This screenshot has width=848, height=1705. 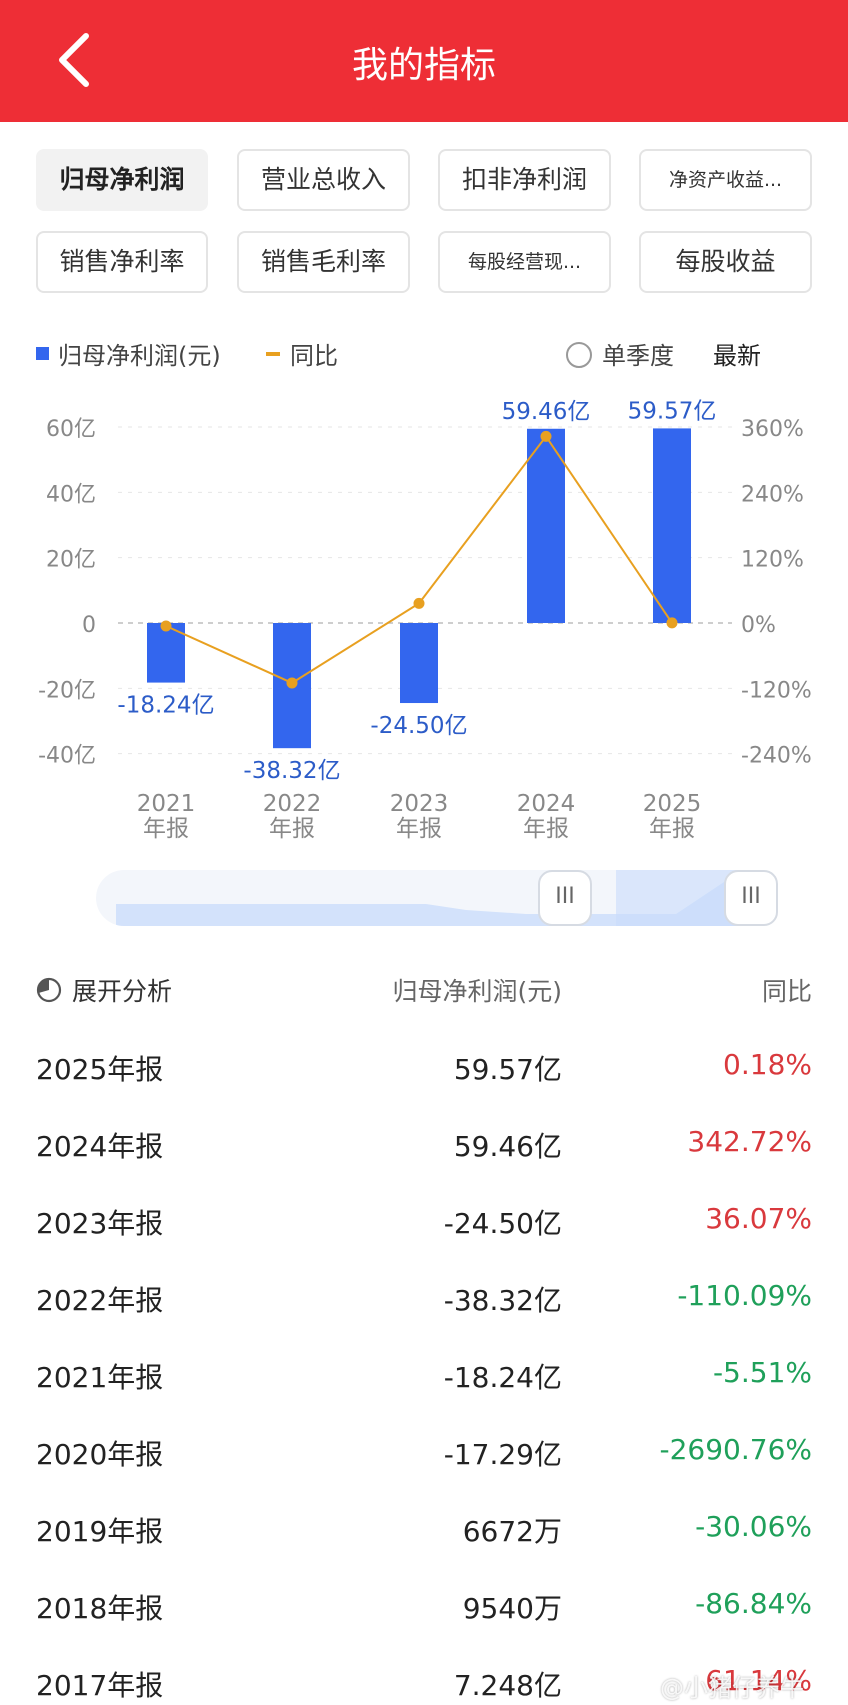 What do you see at coordinates (323, 262) in the screenshot?
I see `tab-gross-margin: 销售毛利率` at bounding box center [323, 262].